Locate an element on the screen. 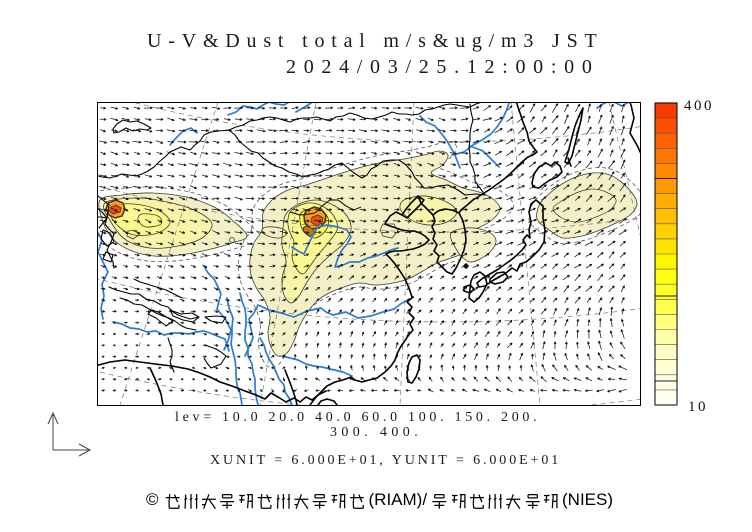 Image resolution: width=752 pixels, height=532 pixels. svg-text: 10 is located at coordinates (698, 407).